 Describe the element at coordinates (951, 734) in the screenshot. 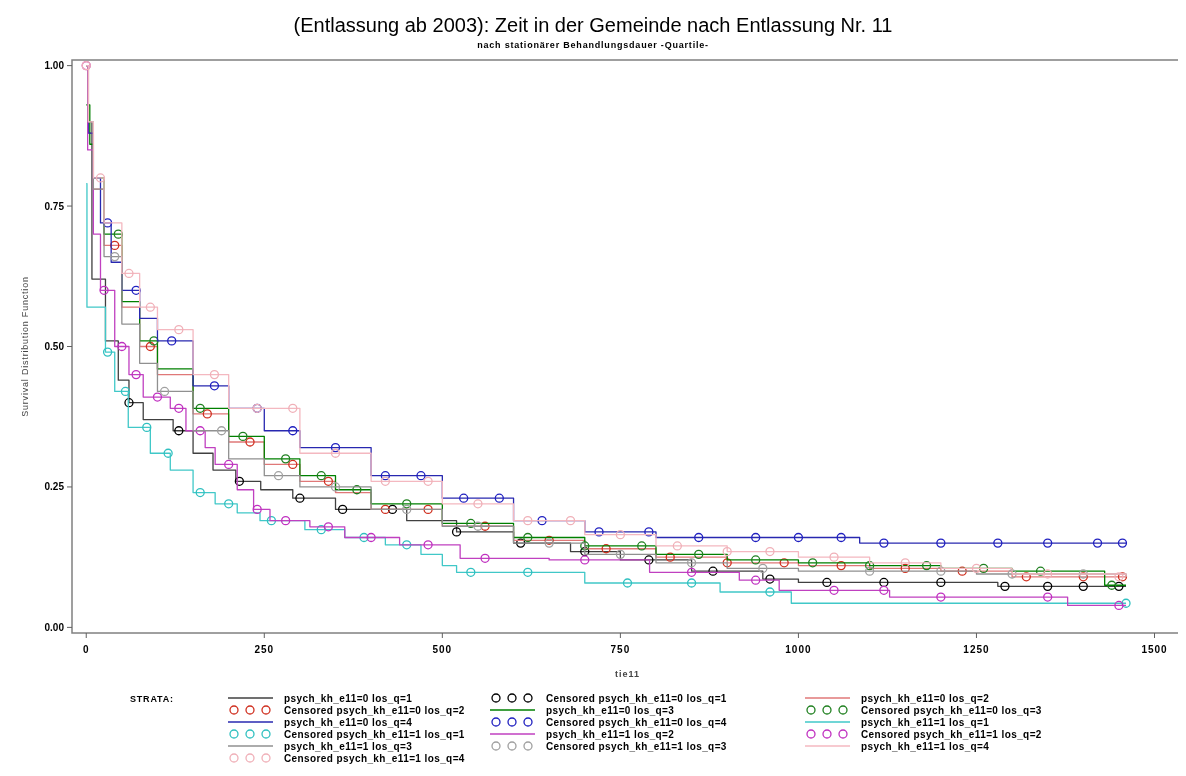

I see `legend-label: Censored psych_kh_e11=1 los_q=2` at that location.